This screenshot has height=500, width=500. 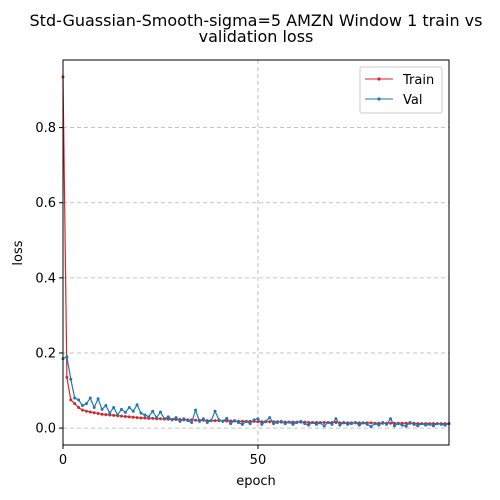 What do you see at coordinates (45, 353) in the screenshot?
I see `y-tick-label: 0.2` at bounding box center [45, 353].